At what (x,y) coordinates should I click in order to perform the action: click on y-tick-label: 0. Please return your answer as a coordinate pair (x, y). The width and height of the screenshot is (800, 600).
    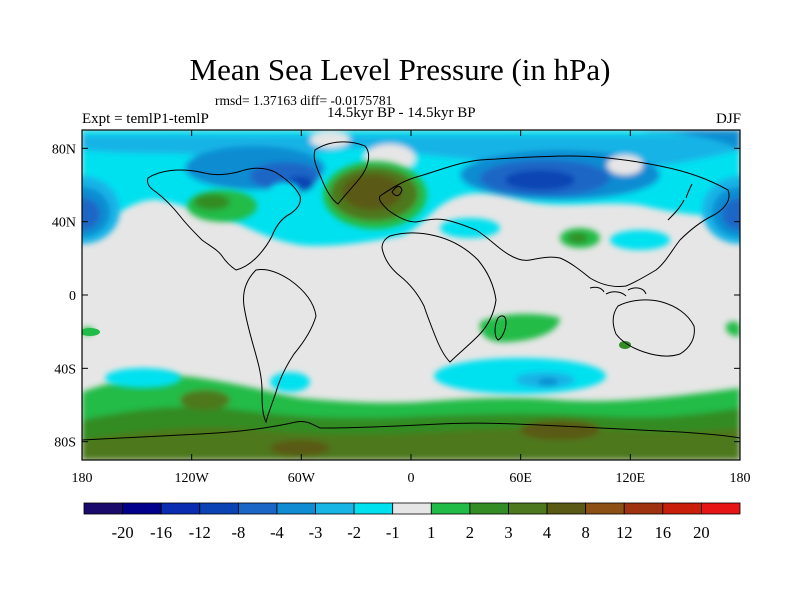
    Looking at the image, I should click on (72, 296).